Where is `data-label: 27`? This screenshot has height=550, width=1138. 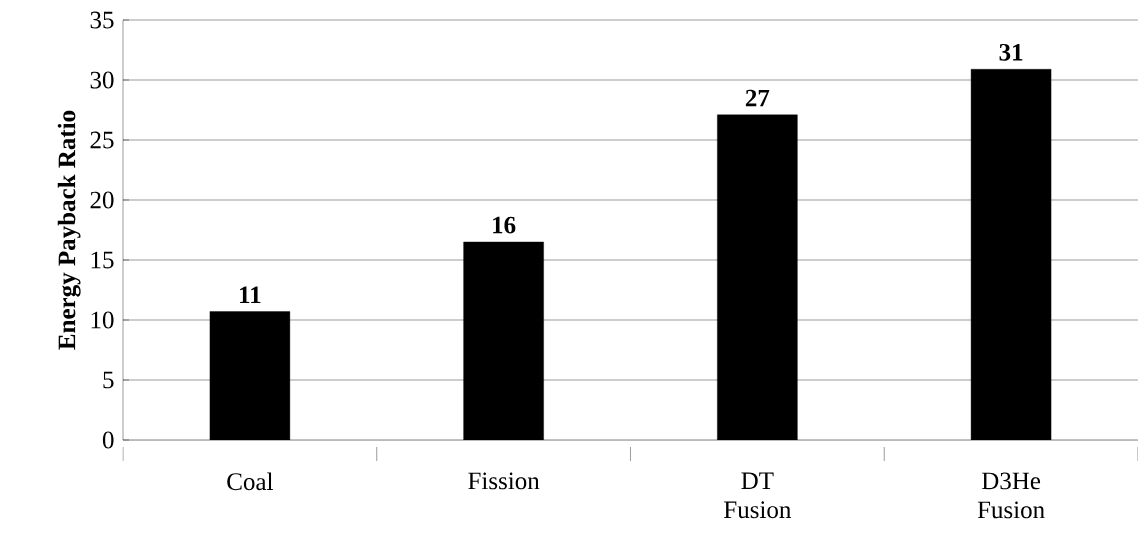
data-label: 27 is located at coordinates (757, 98).